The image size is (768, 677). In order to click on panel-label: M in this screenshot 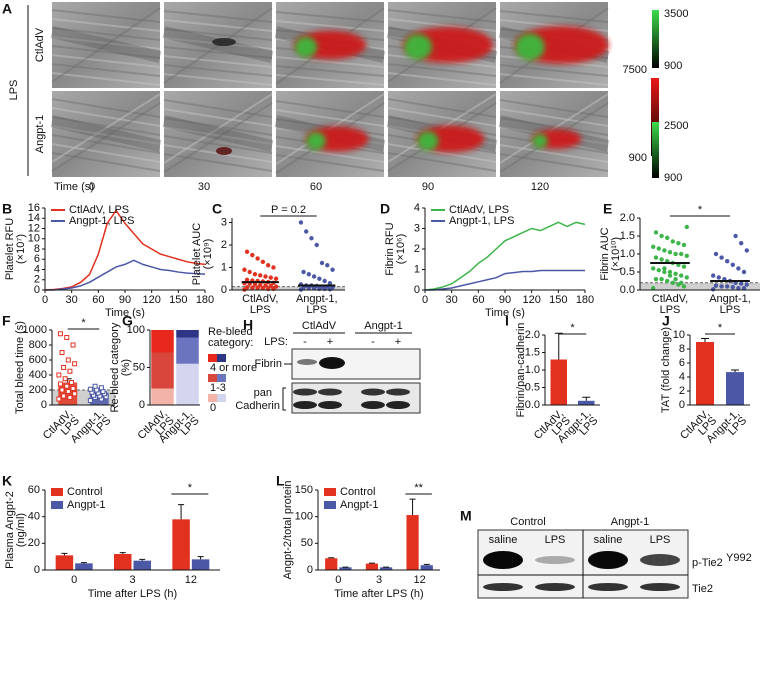, I will do `click(466, 516)`.